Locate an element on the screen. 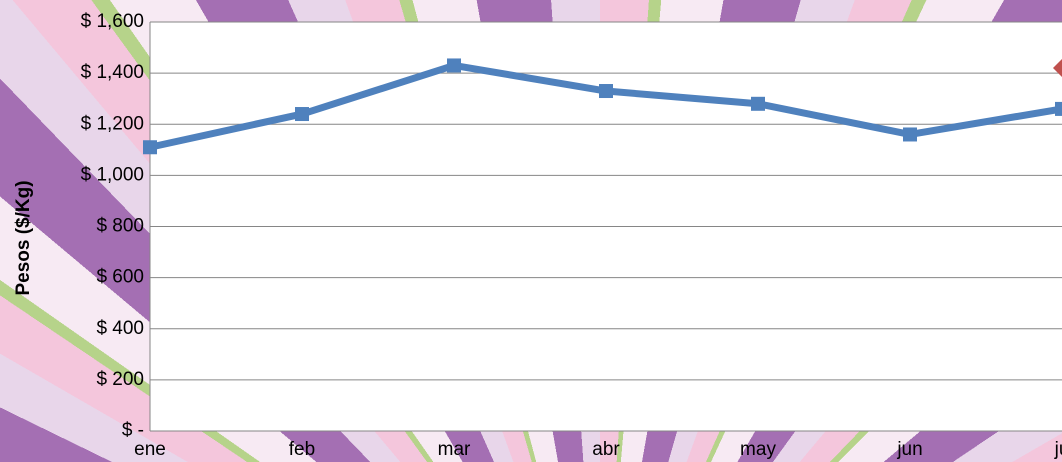  y-tick-label: $ 1,600 is located at coordinates (112, 21).